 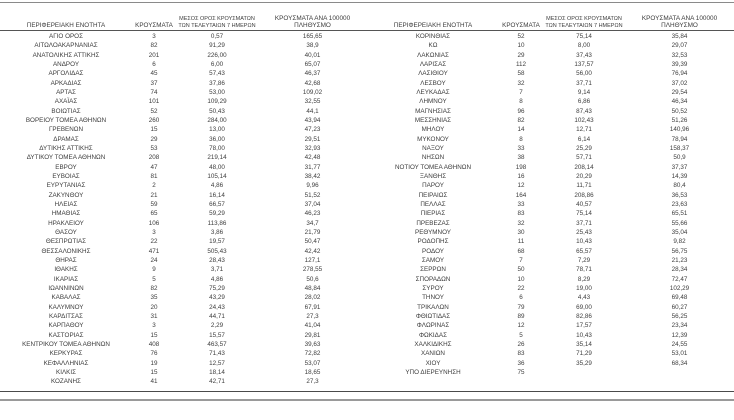 I want to click on region-cell: ΑΡΓΟΛΙΔΑΣ, so click(x=66, y=74).